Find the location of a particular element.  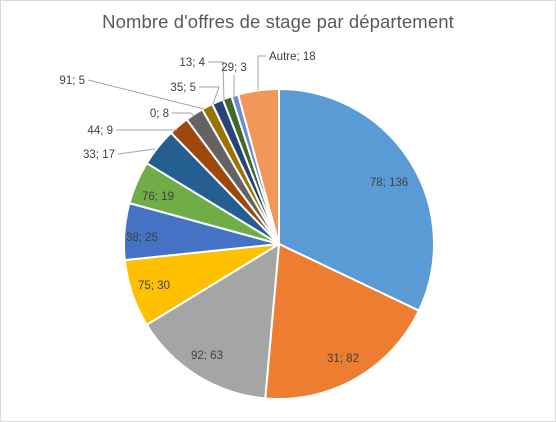

data-label-29: 29; 3 is located at coordinates (234, 68).